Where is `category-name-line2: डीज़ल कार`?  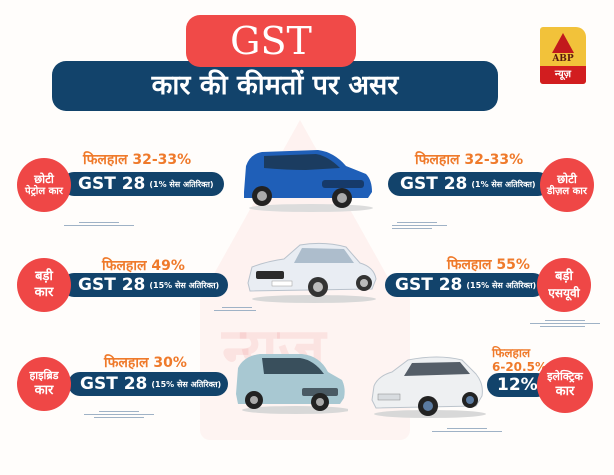 category-name-line2: डीज़ल कार is located at coordinates (567, 191).